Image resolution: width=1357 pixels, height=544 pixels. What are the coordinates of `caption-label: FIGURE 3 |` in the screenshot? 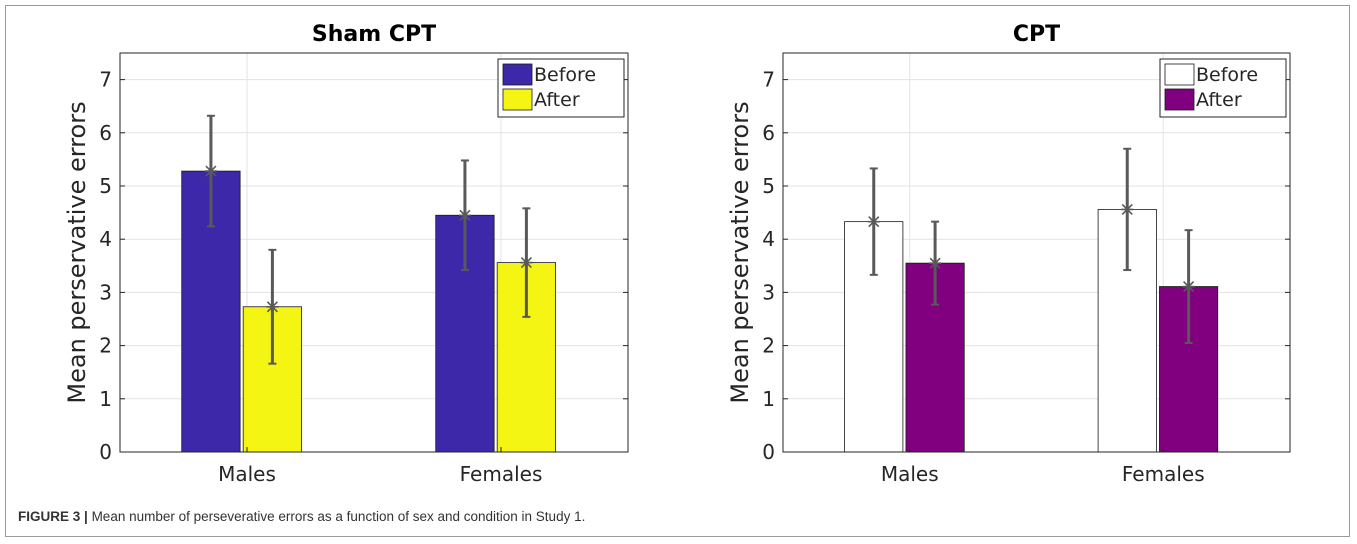 It's located at (53, 516).